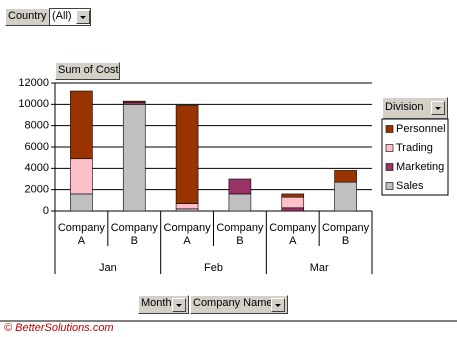 The width and height of the screenshot is (457, 337). What do you see at coordinates (414, 148) in the screenshot?
I see `legend-label: Trading` at bounding box center [414, 148].